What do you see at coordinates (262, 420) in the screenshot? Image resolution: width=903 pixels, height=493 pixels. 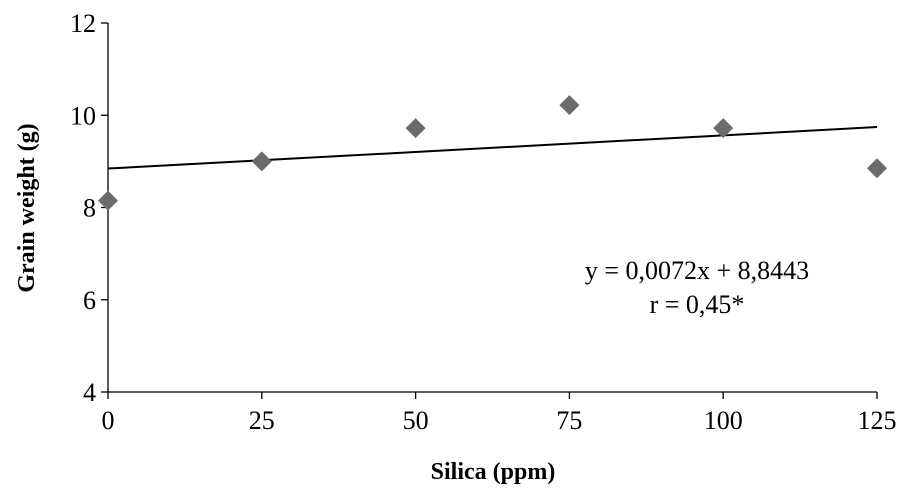 I see `x-tick-label: 25` at bounding box center [262, 420].